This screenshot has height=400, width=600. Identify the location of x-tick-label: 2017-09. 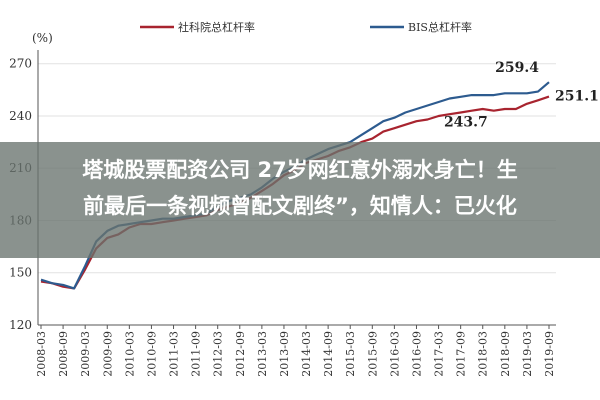
(461, 354).